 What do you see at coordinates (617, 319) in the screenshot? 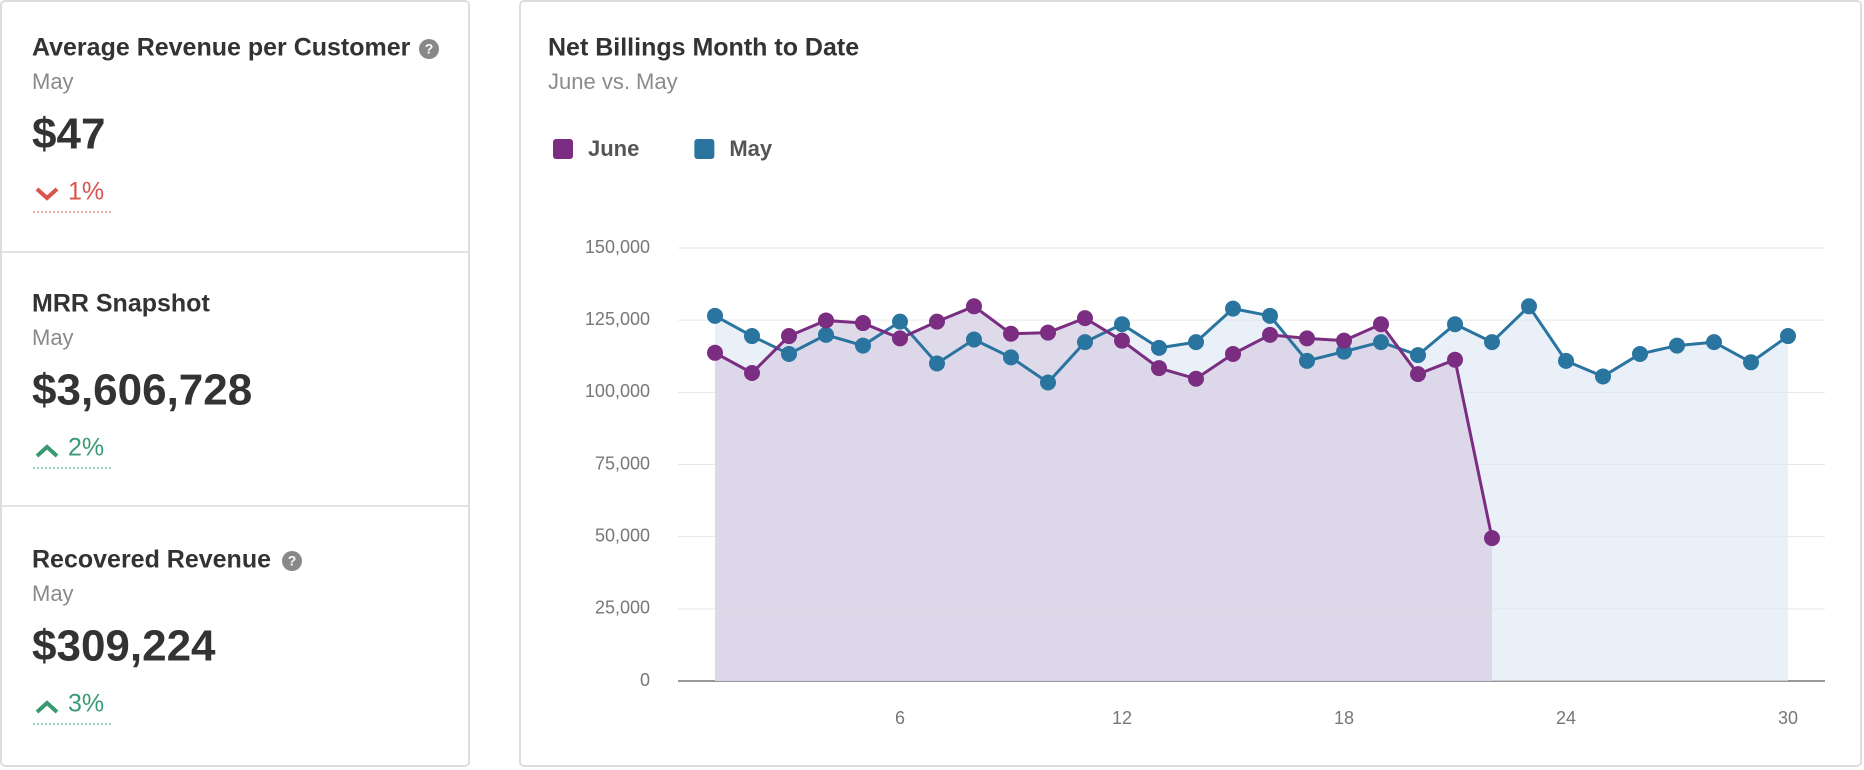
I see `y-tick-label: 125,000` at bounding box center [617, 319].